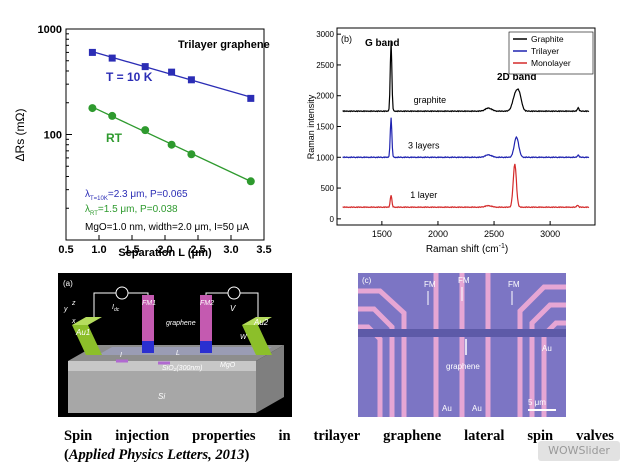 The image size is (630, 470). Describe the element at coordinates (462, 345) in the screenshot. I see `device-micrograph-image: (c) FM FM FM graphene Au Au Au 5 μm` at that location.